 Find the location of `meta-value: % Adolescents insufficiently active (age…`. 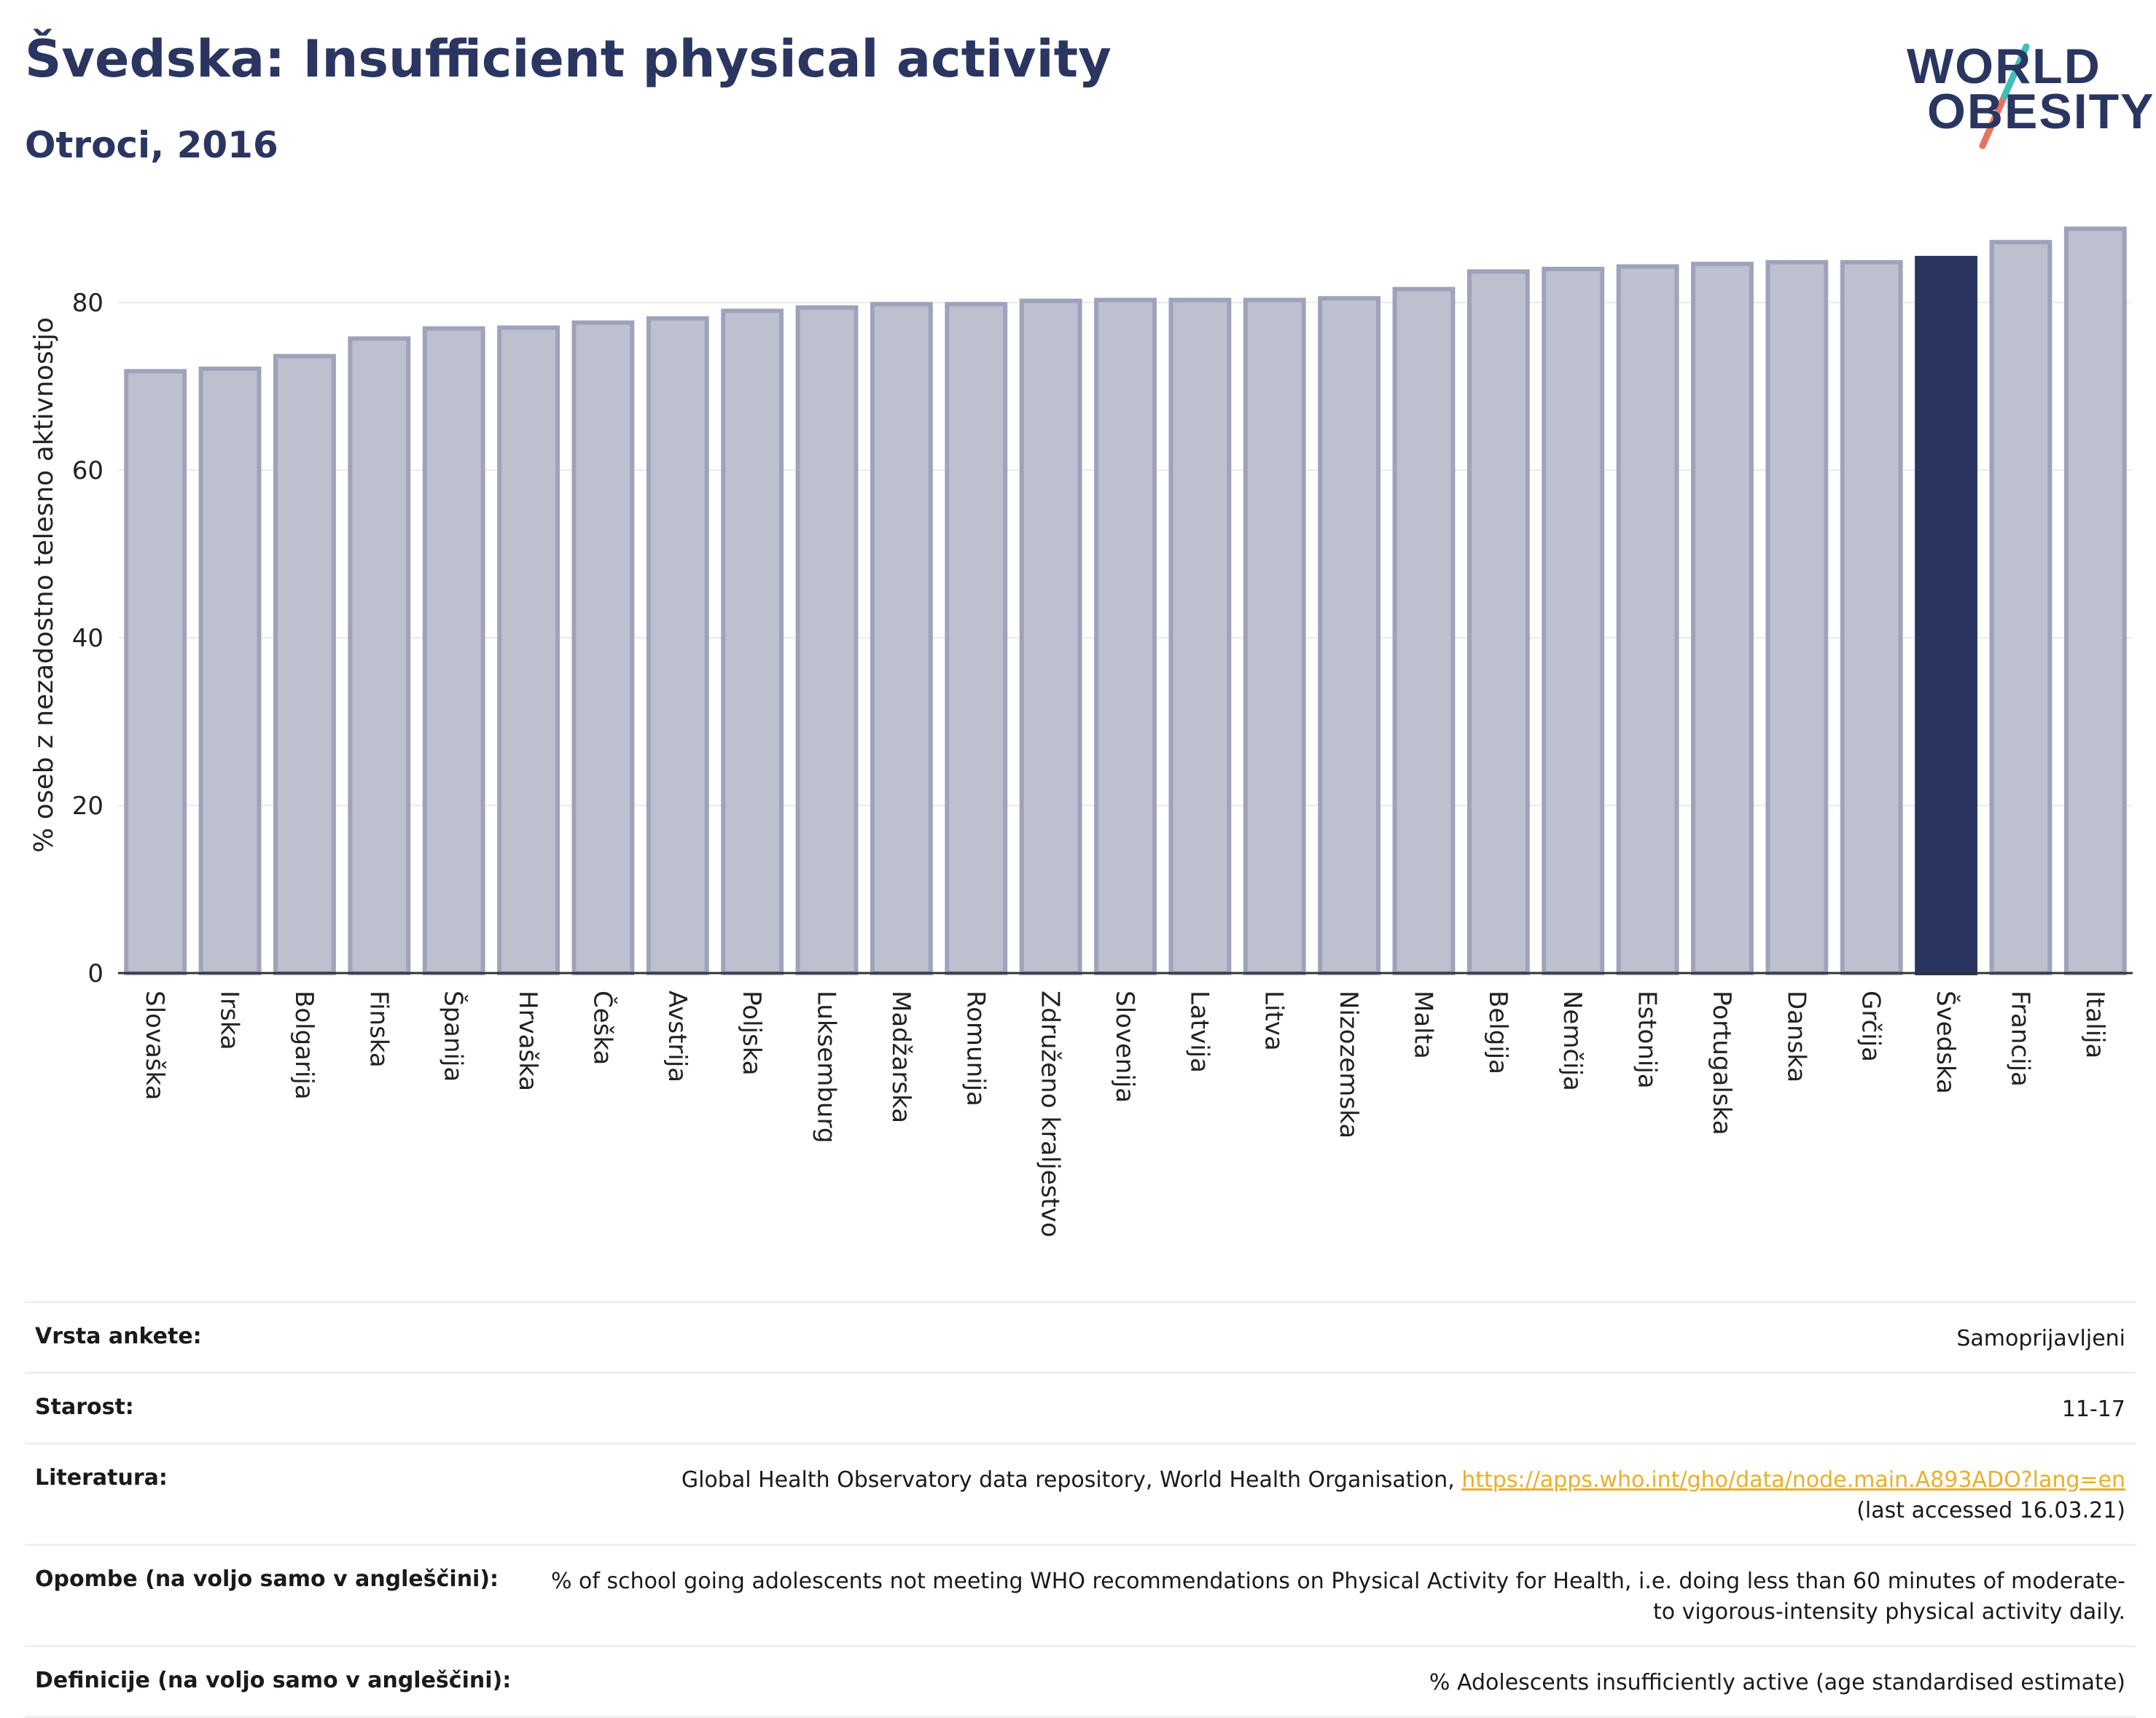

meta-value: % Adolescents insufficiently active (age… is located at coordinates (1777, 1682).